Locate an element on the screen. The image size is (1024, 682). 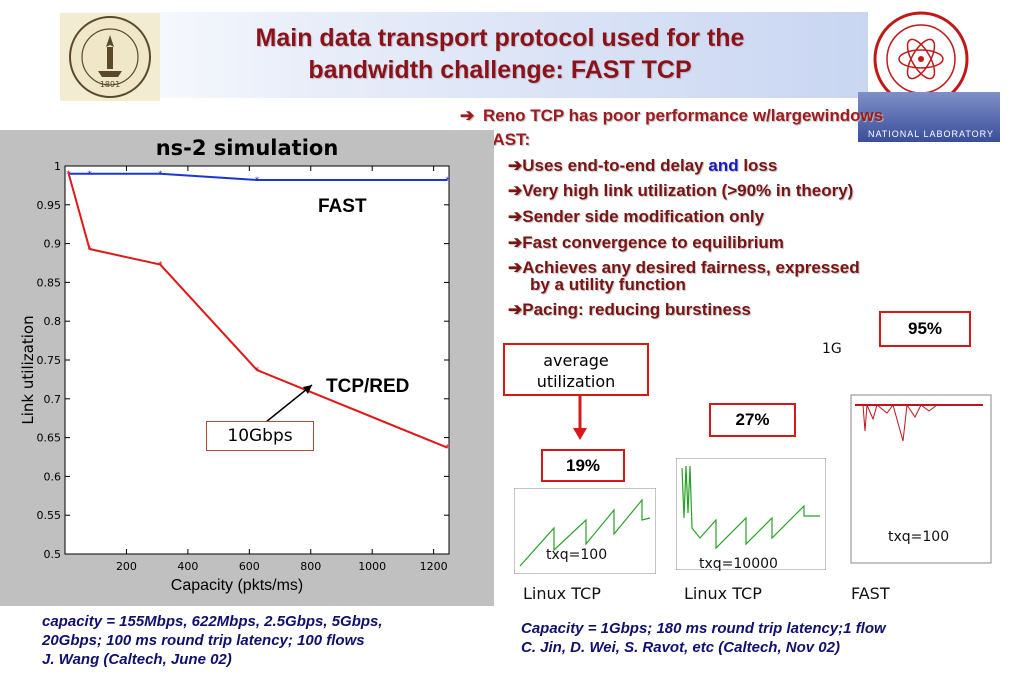
txq-label-1: txq=100 is located at coordinates (577, 555).